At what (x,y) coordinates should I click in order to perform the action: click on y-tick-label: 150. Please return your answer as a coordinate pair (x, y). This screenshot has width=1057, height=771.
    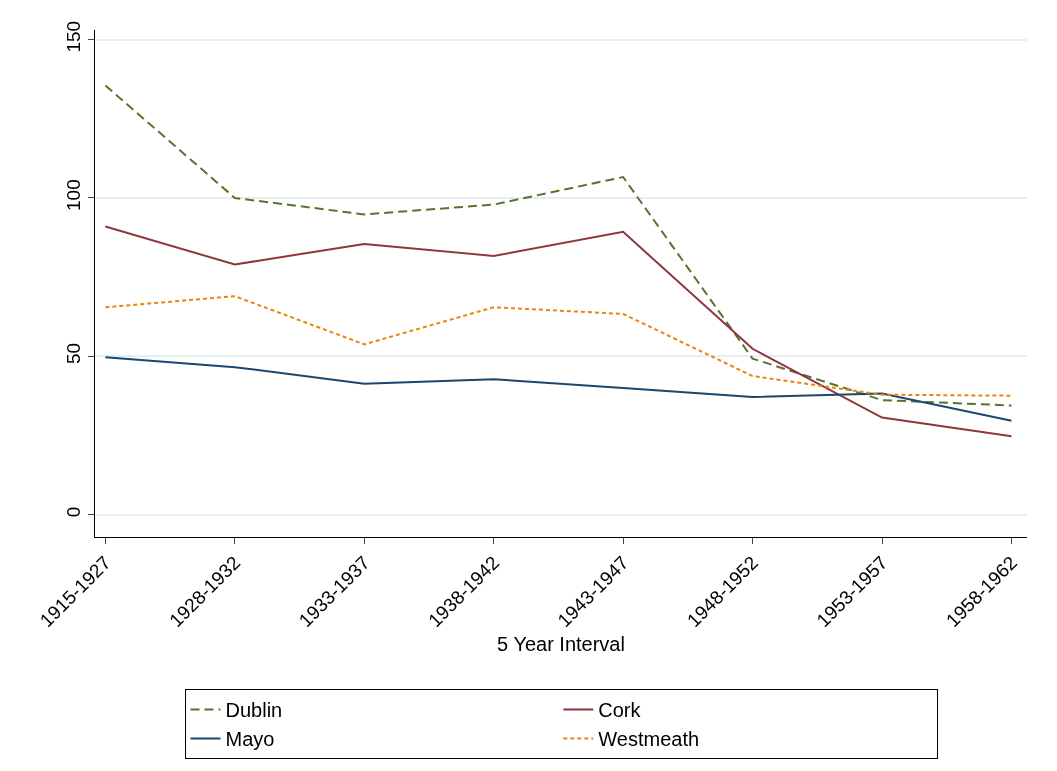
    Looking at the image, I should click on (74, 36).